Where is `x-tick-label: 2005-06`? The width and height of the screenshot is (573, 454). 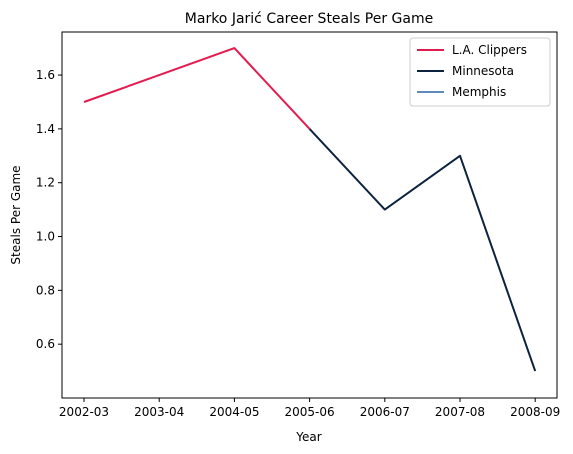
x-tick-label: 2005-06 is located at coordinates (310, 412).